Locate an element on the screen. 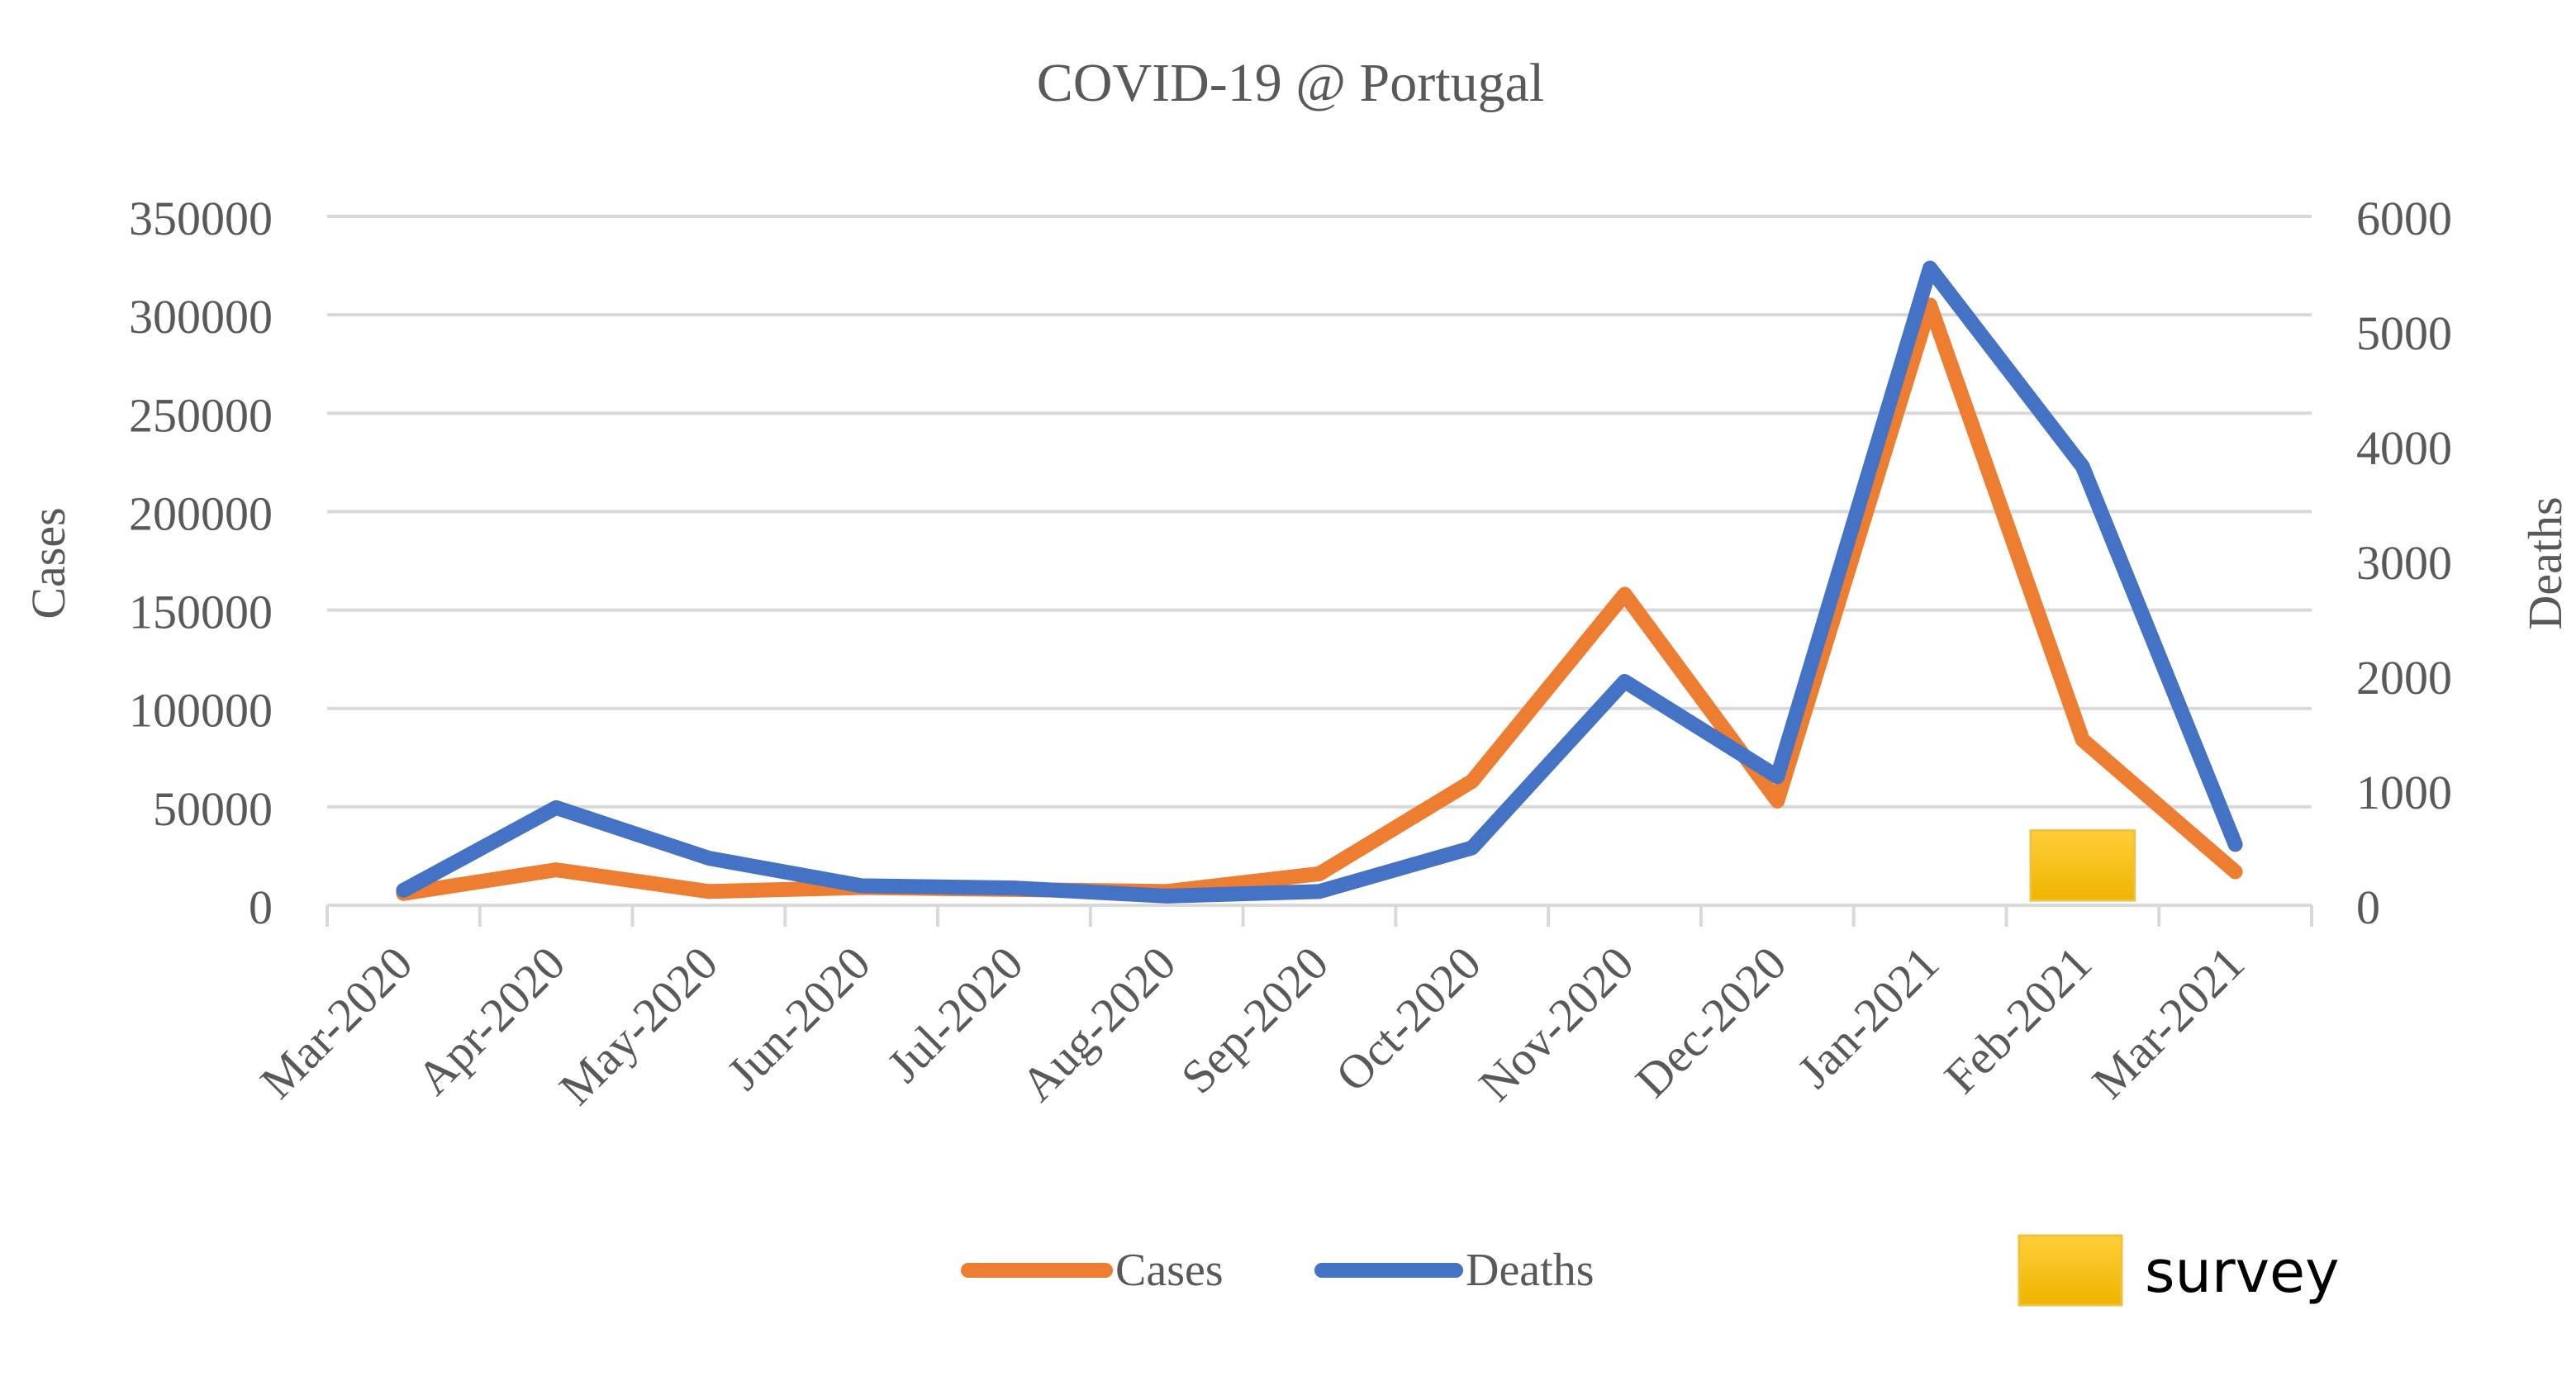  legend-deaths-label: Deaths is located at coordinates (1531, 1270).